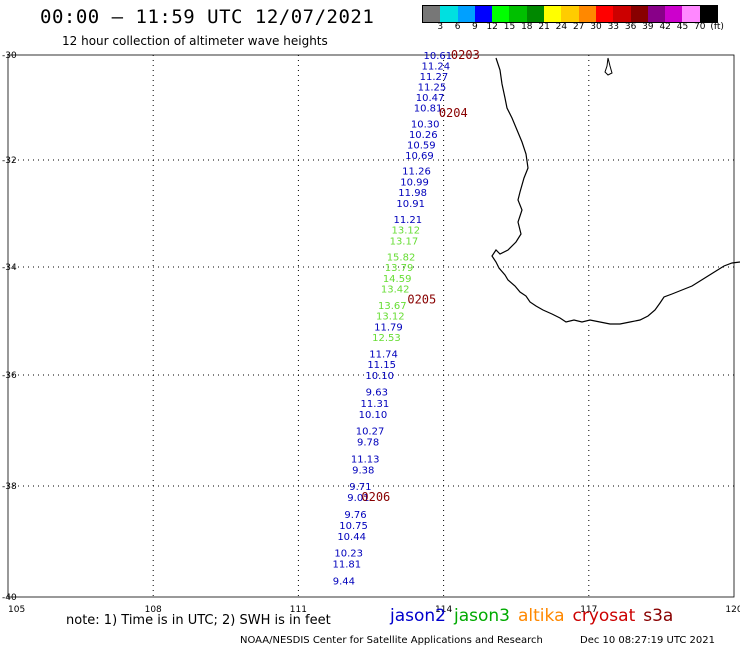  Describe the element at coordinates (647, 640) in the screenshot. I see `timestamp-text: Dec 10 08:27:19 UTC 2021` at that location.